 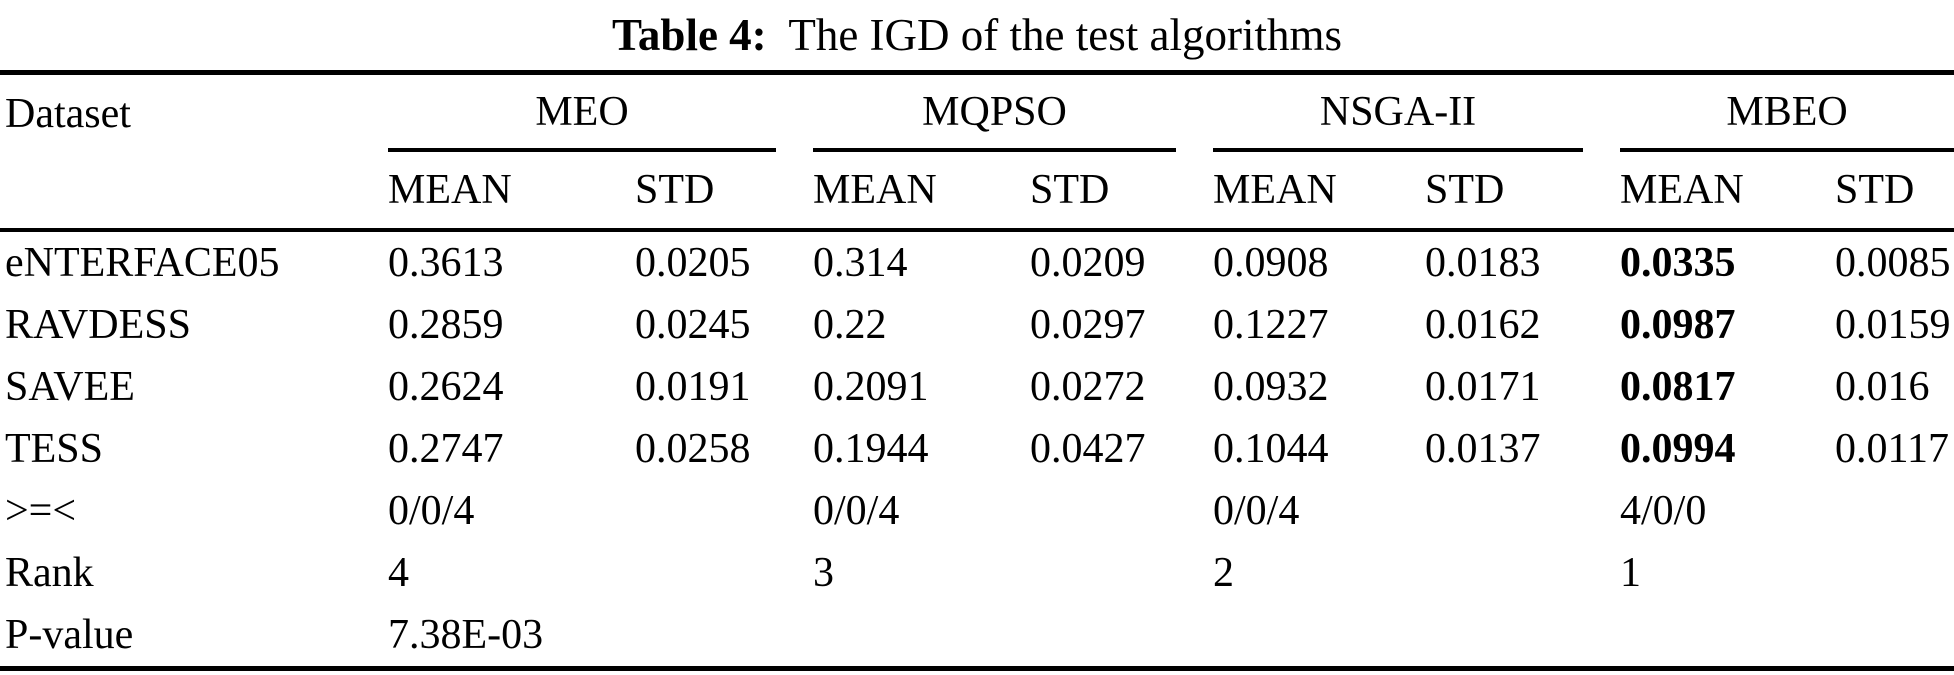 I want to click on column-group-mbeo: MBEO, so click(x=1787, y=112).